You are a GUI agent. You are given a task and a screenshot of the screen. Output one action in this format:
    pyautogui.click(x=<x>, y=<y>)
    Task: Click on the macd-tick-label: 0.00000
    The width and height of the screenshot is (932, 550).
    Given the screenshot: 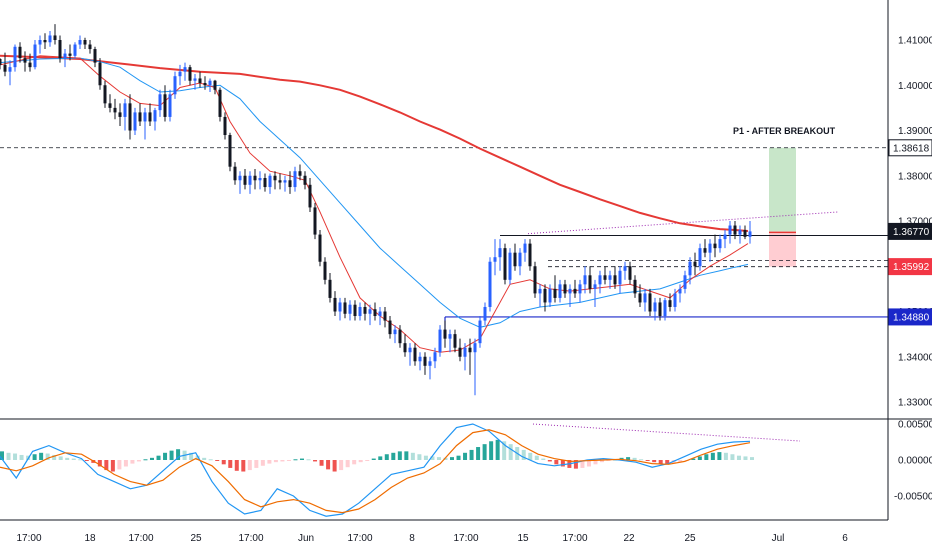 What is the action you would take?
    pyautogui.click(x=915, y=461)
    